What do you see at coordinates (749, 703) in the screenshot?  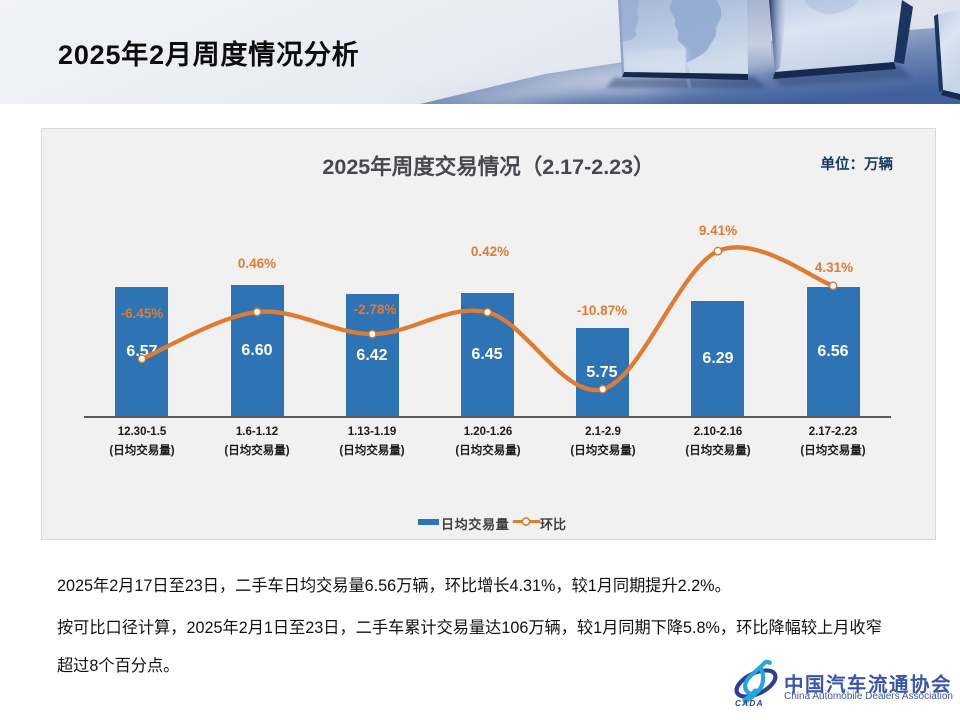 I see `svg-text: CADA` at bounding box center [749, 703].